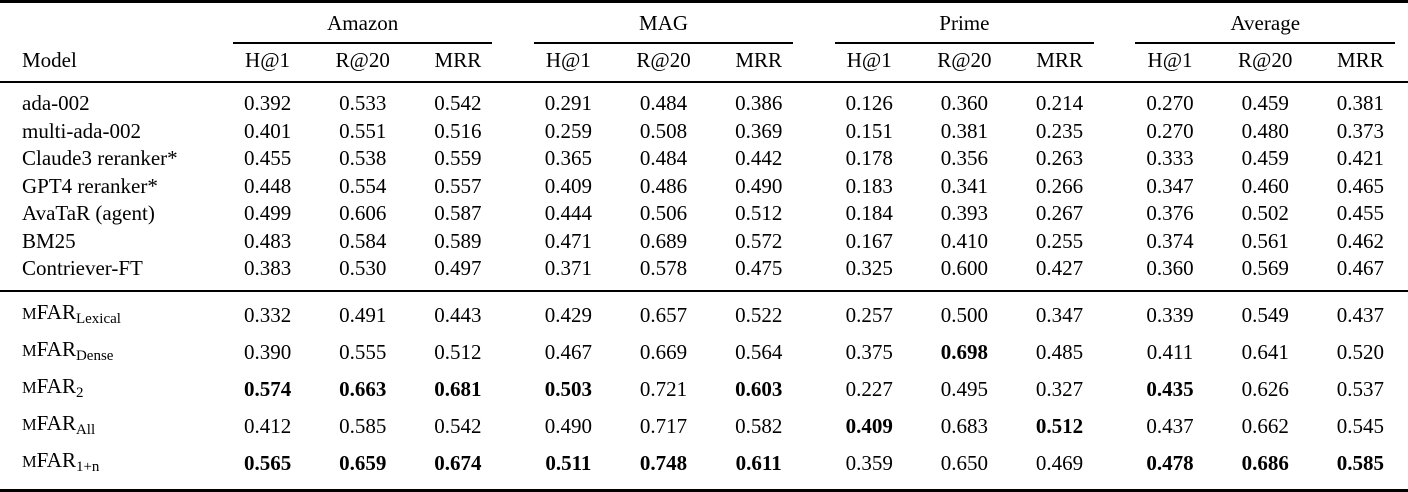 This screenshot has width=1408, height=492. I want to click on metric-value: 0.167, so click(869, 240).